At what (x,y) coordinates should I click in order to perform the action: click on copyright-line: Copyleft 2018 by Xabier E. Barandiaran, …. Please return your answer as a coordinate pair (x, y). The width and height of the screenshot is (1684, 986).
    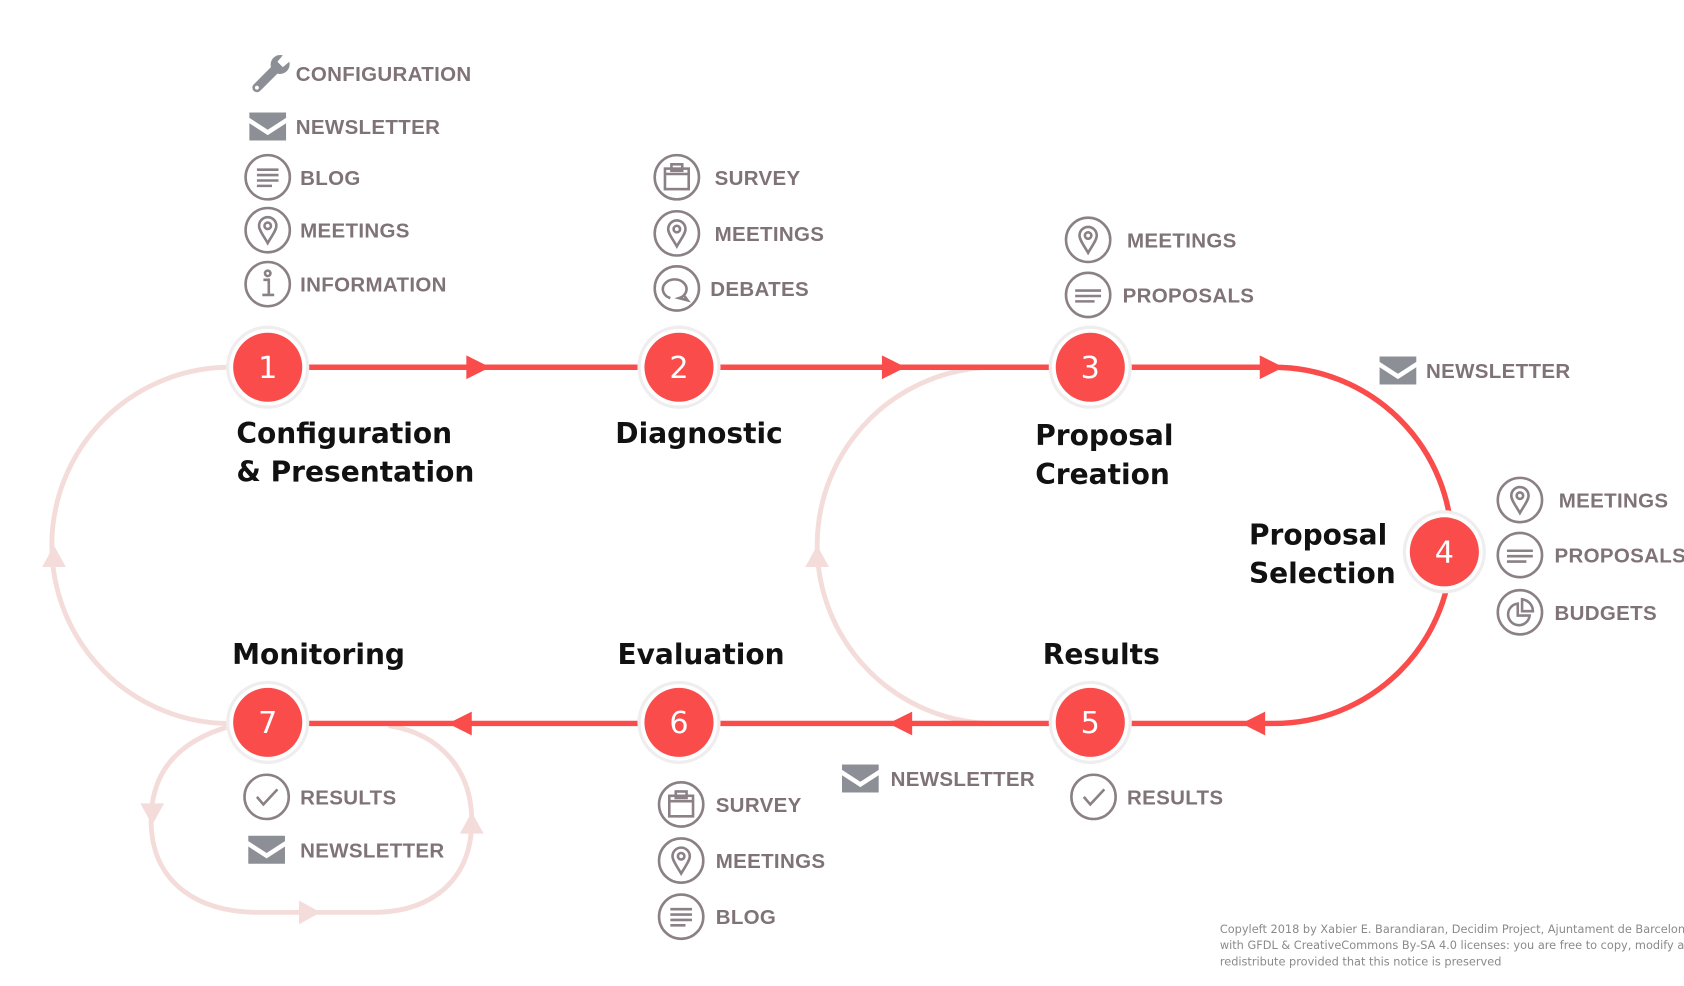
    Looking at the image, I should click on (1452, 929).